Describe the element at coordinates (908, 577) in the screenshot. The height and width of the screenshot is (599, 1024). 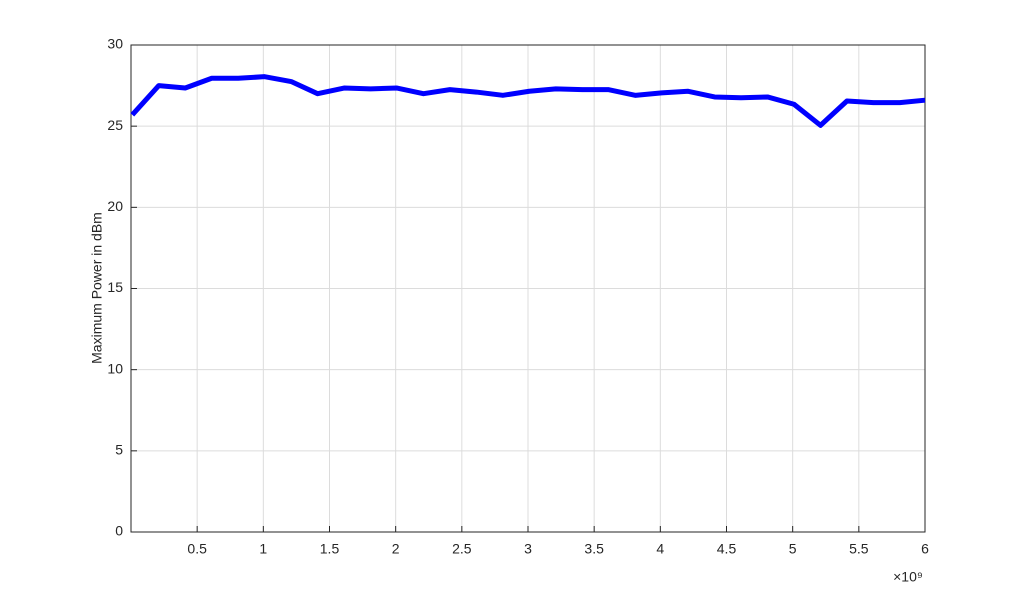
I see `x-multiplier-label: ×10⁹` at that location.